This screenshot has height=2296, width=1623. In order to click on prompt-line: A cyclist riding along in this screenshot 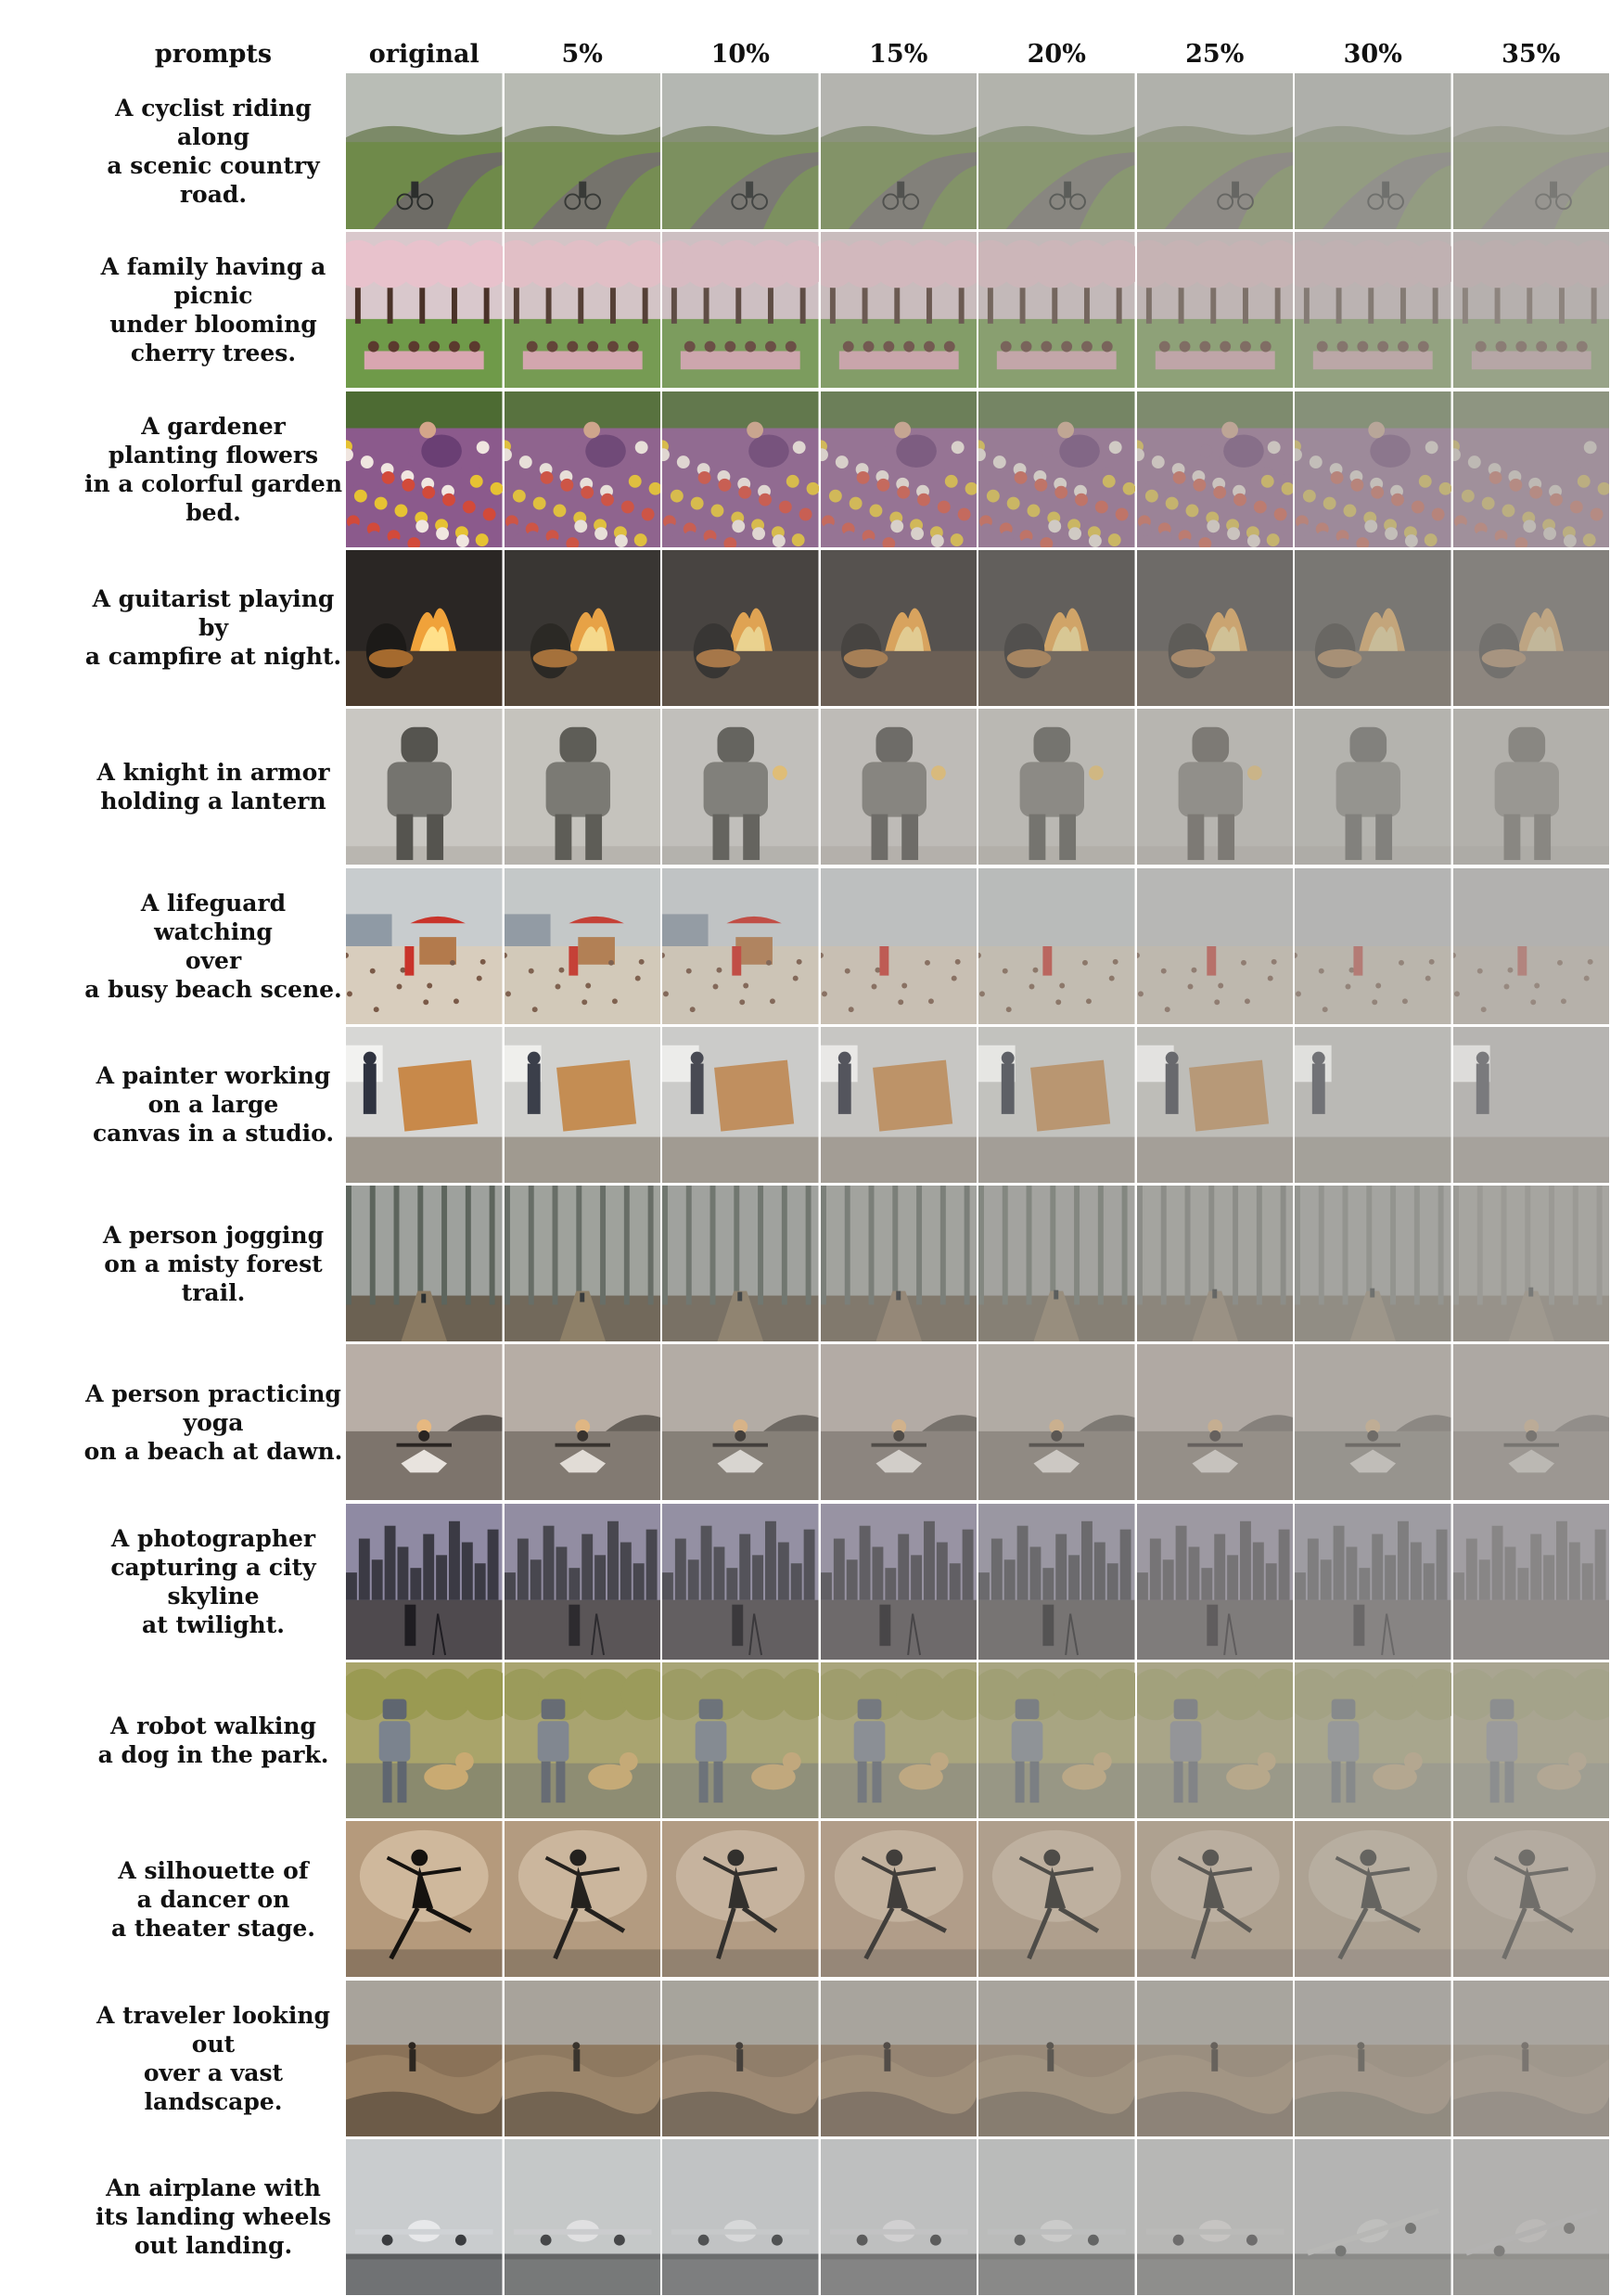, I will do `click(213, 123)`.